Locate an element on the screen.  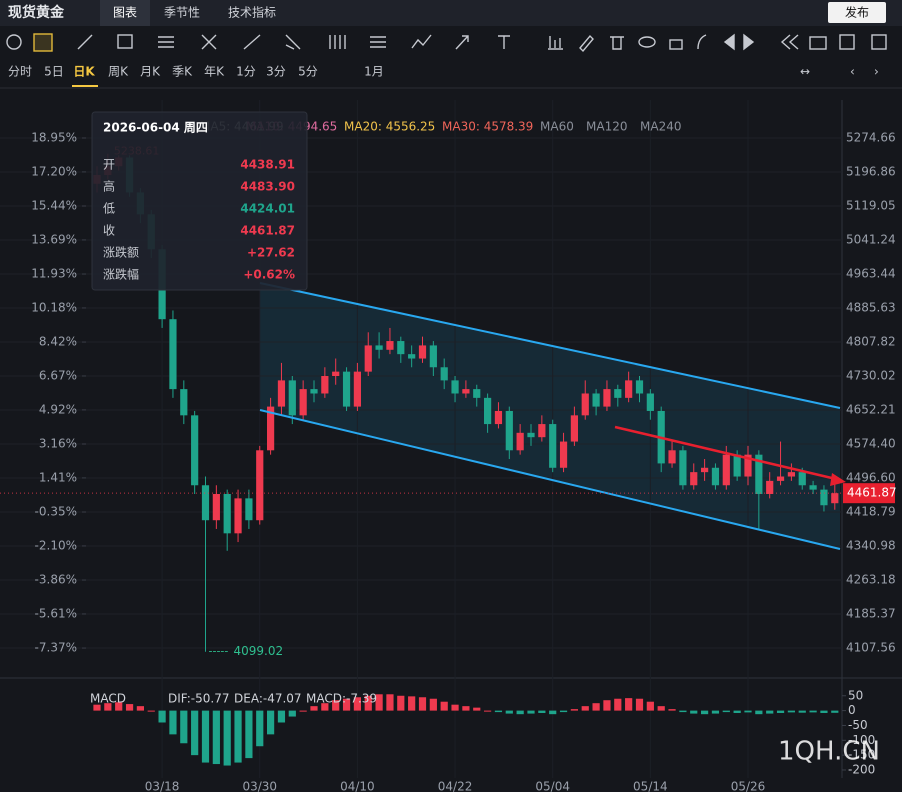
tooltip-label: 高 is located at coordinates (109, 186).